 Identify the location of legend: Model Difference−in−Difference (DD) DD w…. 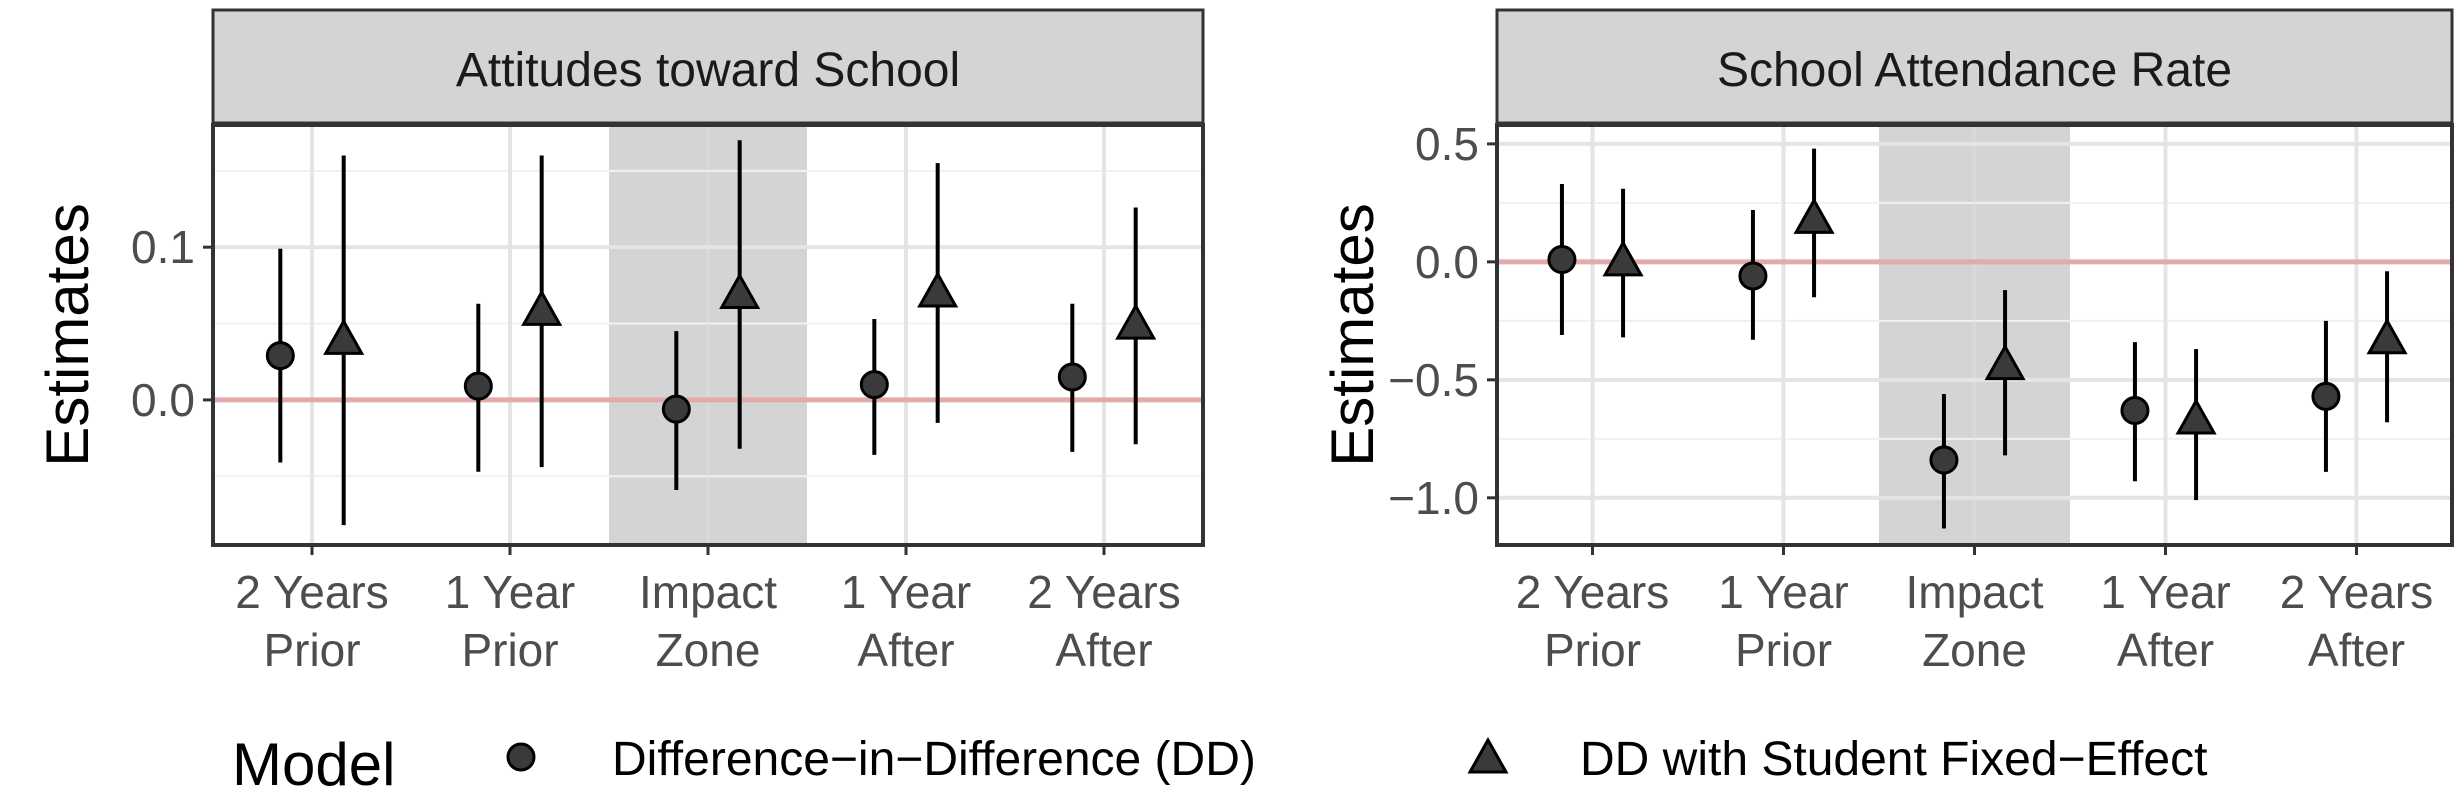
(1219, 764).